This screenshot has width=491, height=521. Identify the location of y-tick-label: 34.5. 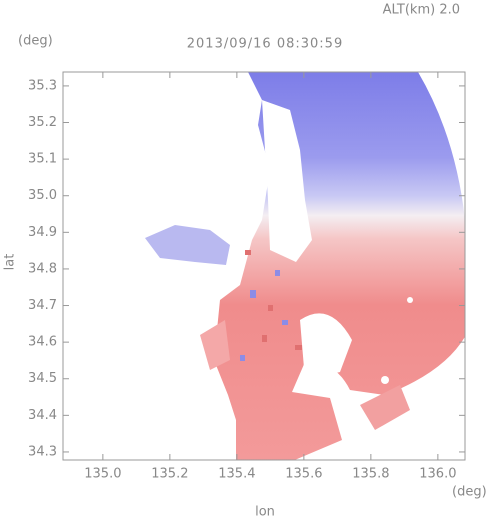
(42, 378).